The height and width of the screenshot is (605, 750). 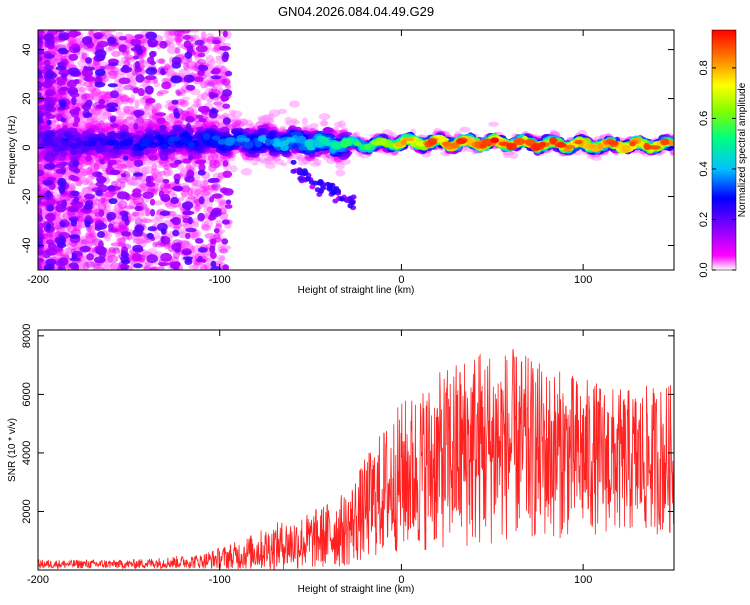 What do you see at coordinates (38, 280) in the screenshot?
I see `x-tick-label: -200` at bounding box center [38, 280].